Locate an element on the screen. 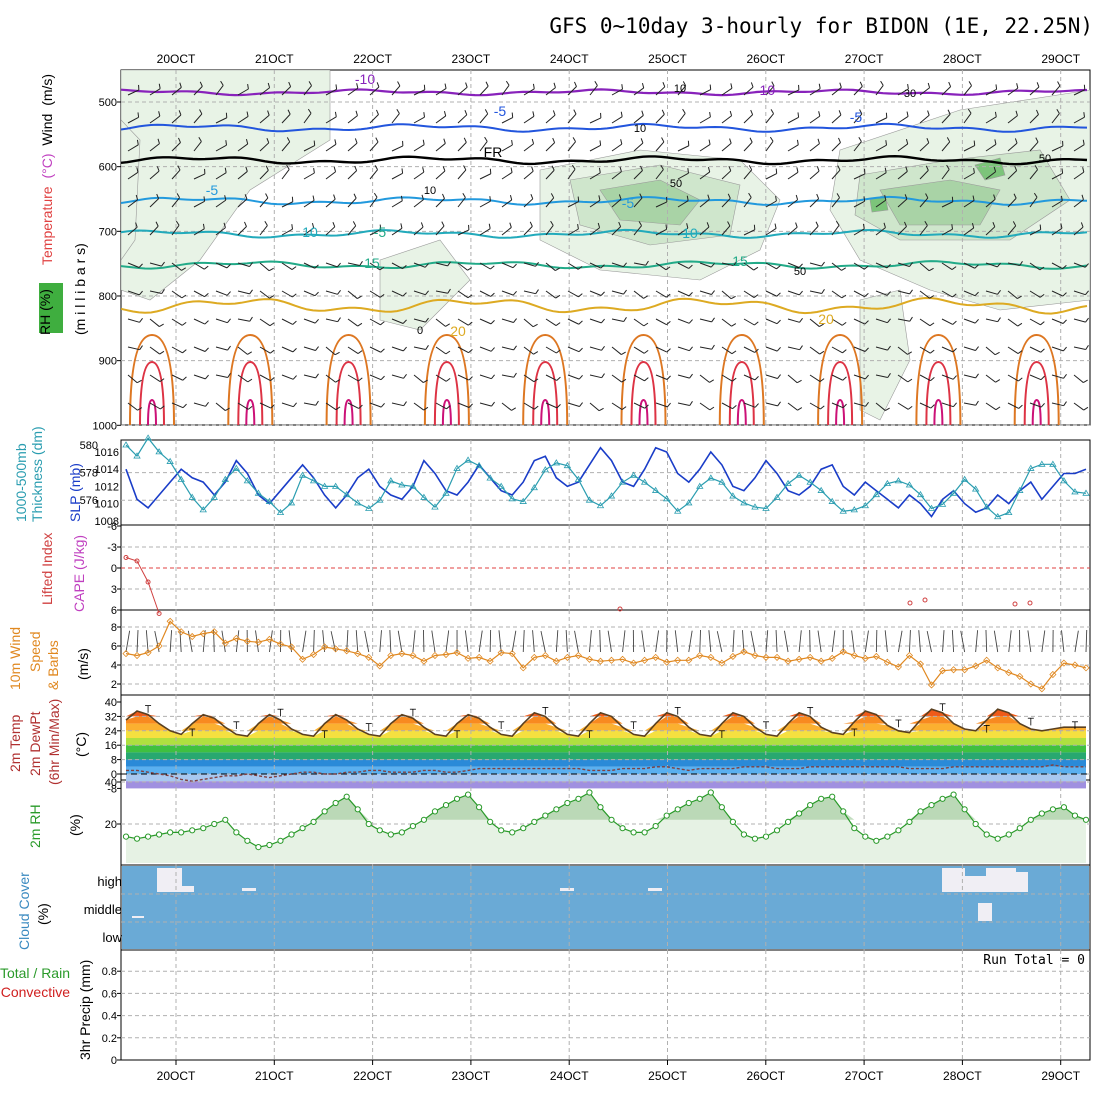  rh-shade-region is located at coordinates (425, 285).